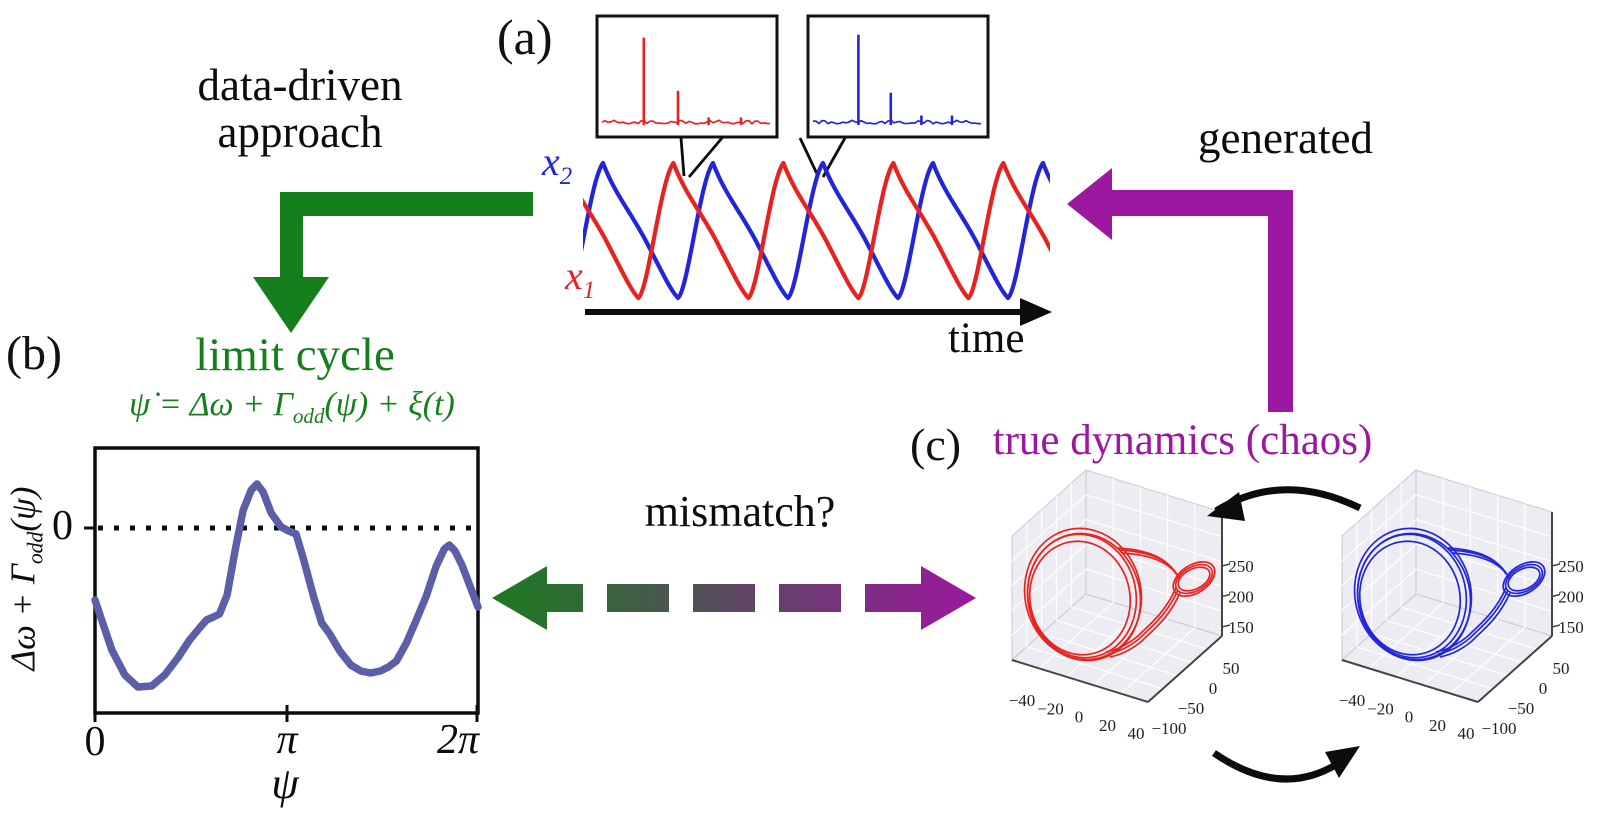  Describe the element at coordinates (287, 740) in the screenshot. I see `coupling-xtick-pi: π` at that location.